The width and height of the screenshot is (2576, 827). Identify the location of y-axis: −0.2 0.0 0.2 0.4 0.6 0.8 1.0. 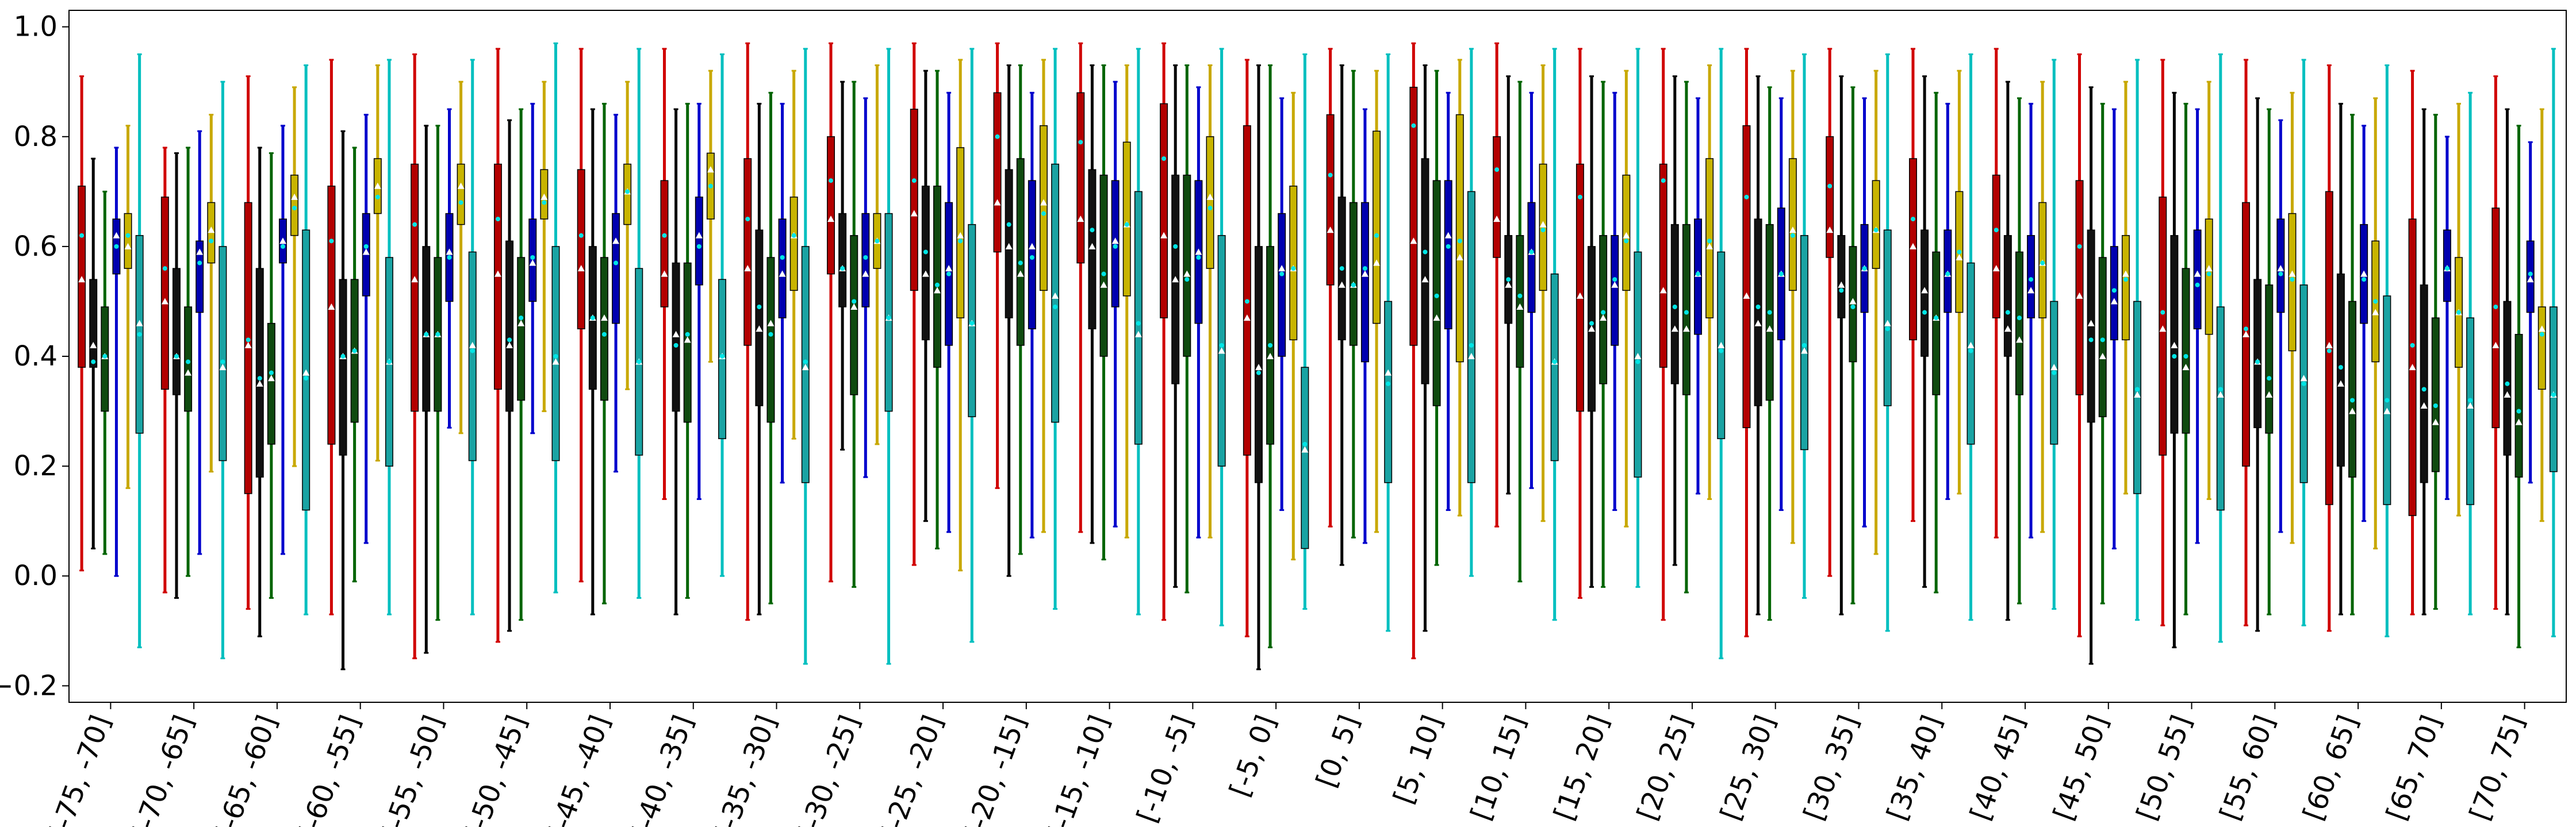
(34, 357).